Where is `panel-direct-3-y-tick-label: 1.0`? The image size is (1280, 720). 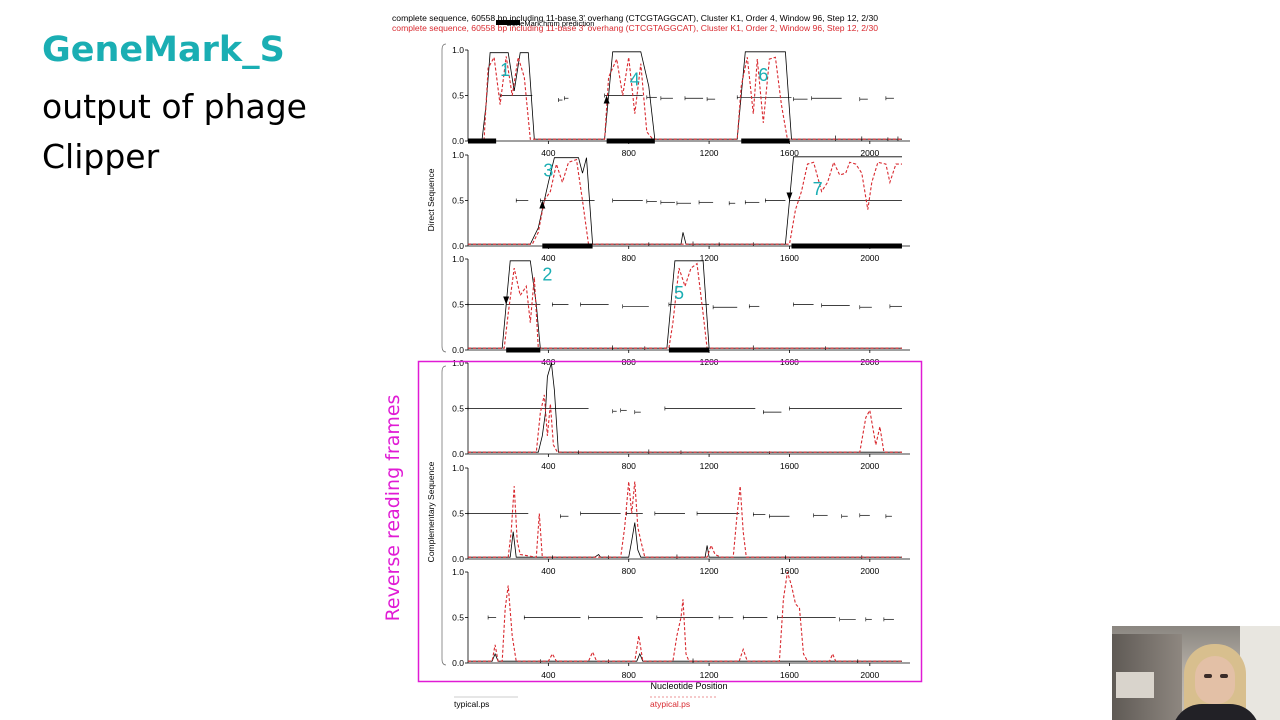
panel-direct-3-y-tick-label: 1.0 is located at coordinates (458, 259).